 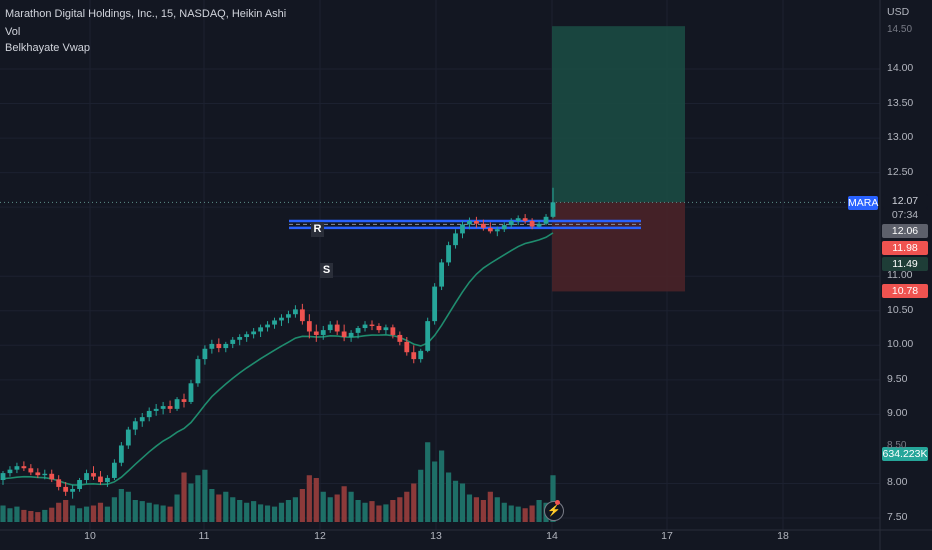 I want to click on alert-dot, so click(x=557, y=502).